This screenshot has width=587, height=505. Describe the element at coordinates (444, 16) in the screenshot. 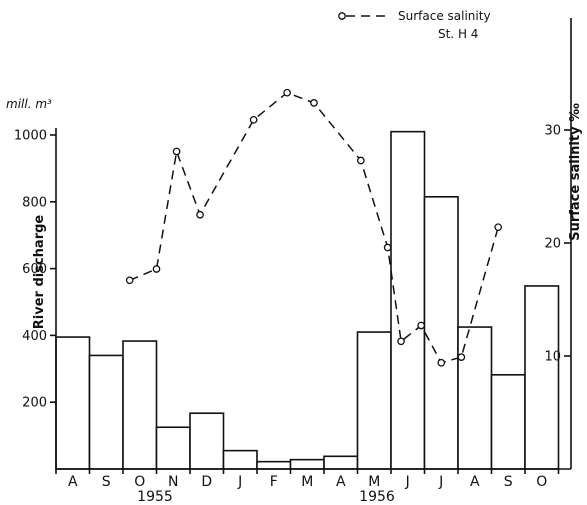

I see `legend-label: Surface salinity` at that location.